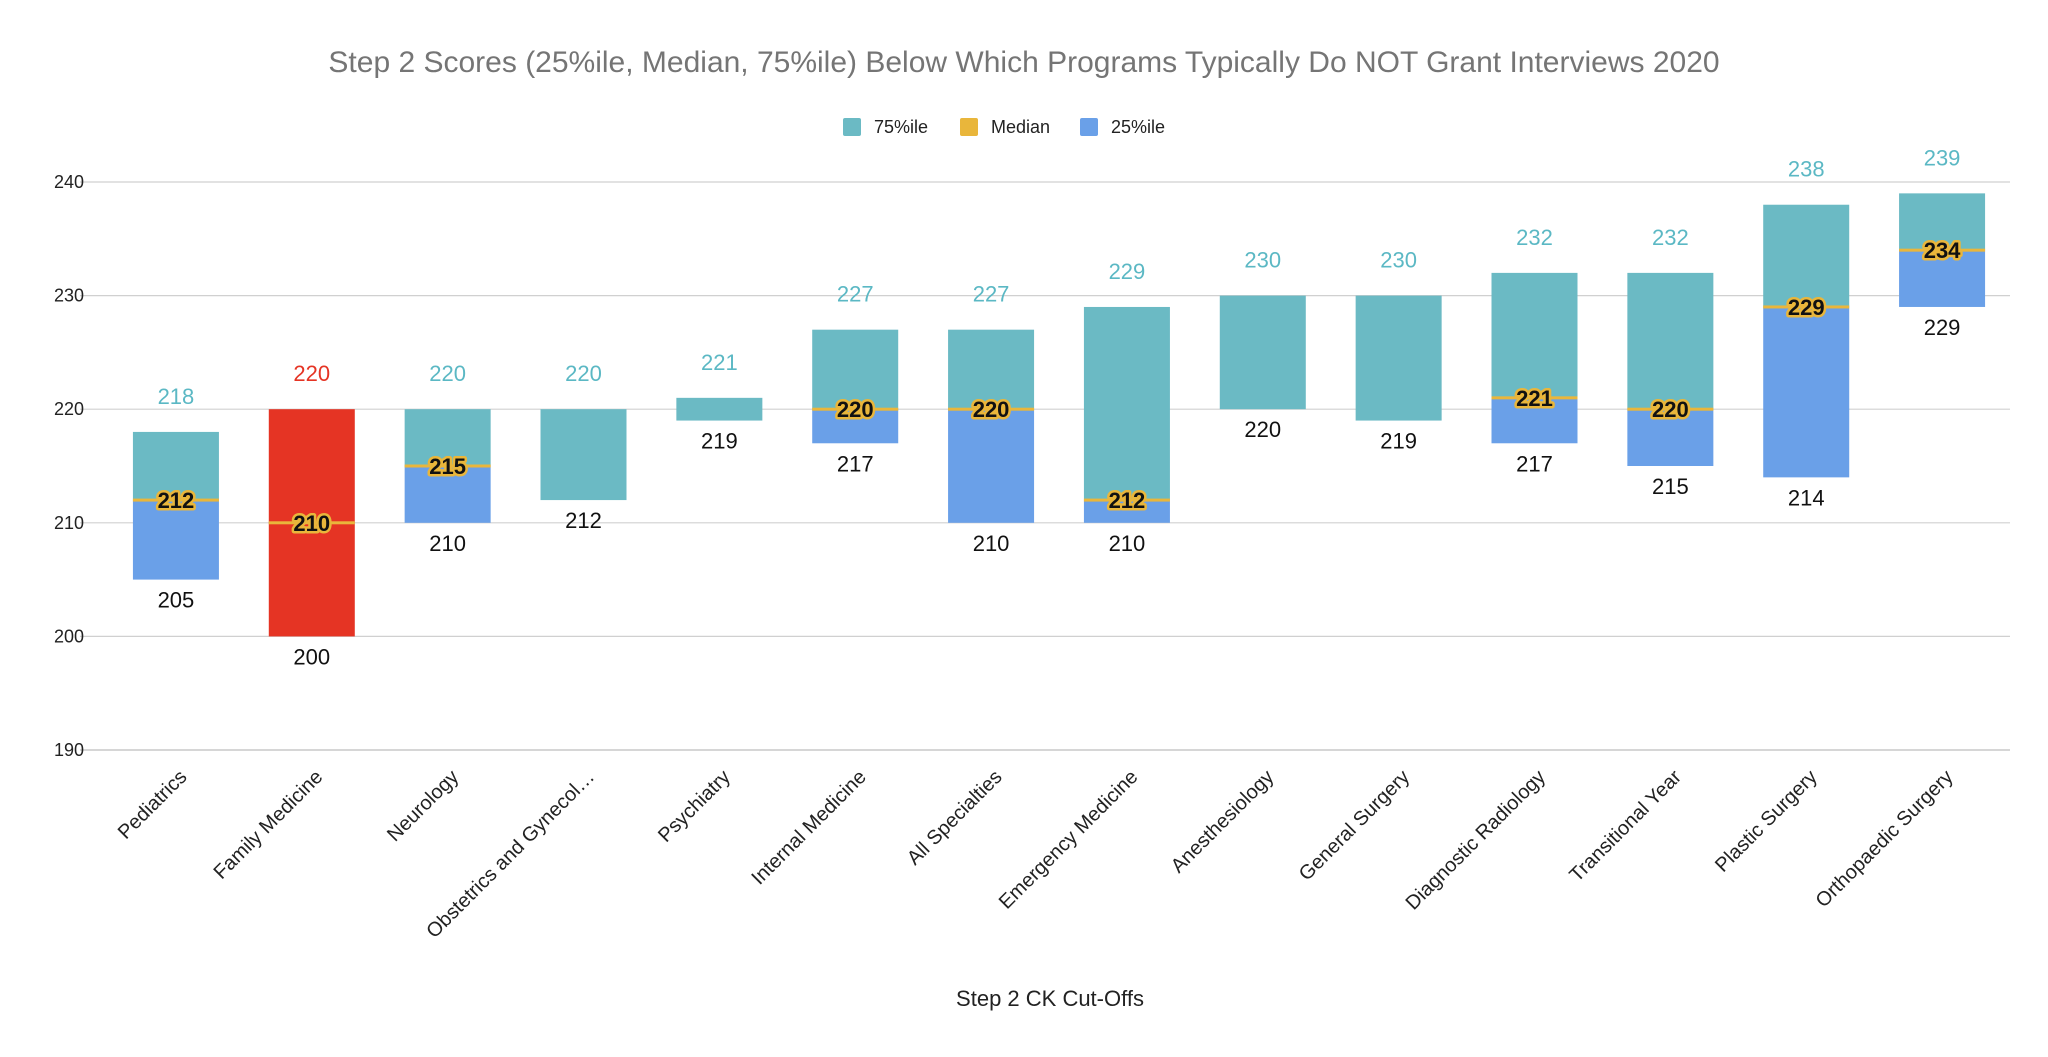 The height and width of the screenshot is (1057, 2048). I want to click on p25-label: 214, so click(1806, 497).